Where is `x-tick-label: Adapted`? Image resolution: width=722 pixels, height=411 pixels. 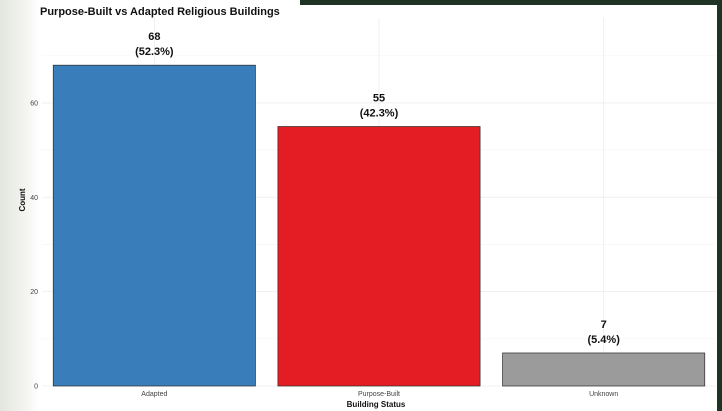
x-tick-label: Adapted is located at coordinates (154, 394).